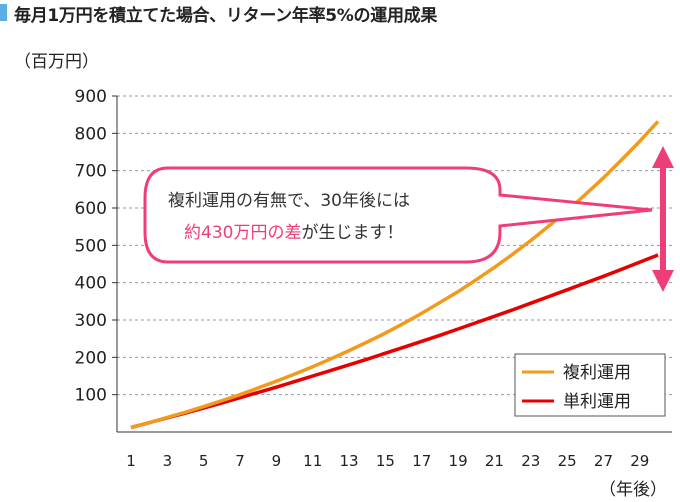 The image size is (680, 502). I want to click on title-marker, so click(3, 12).